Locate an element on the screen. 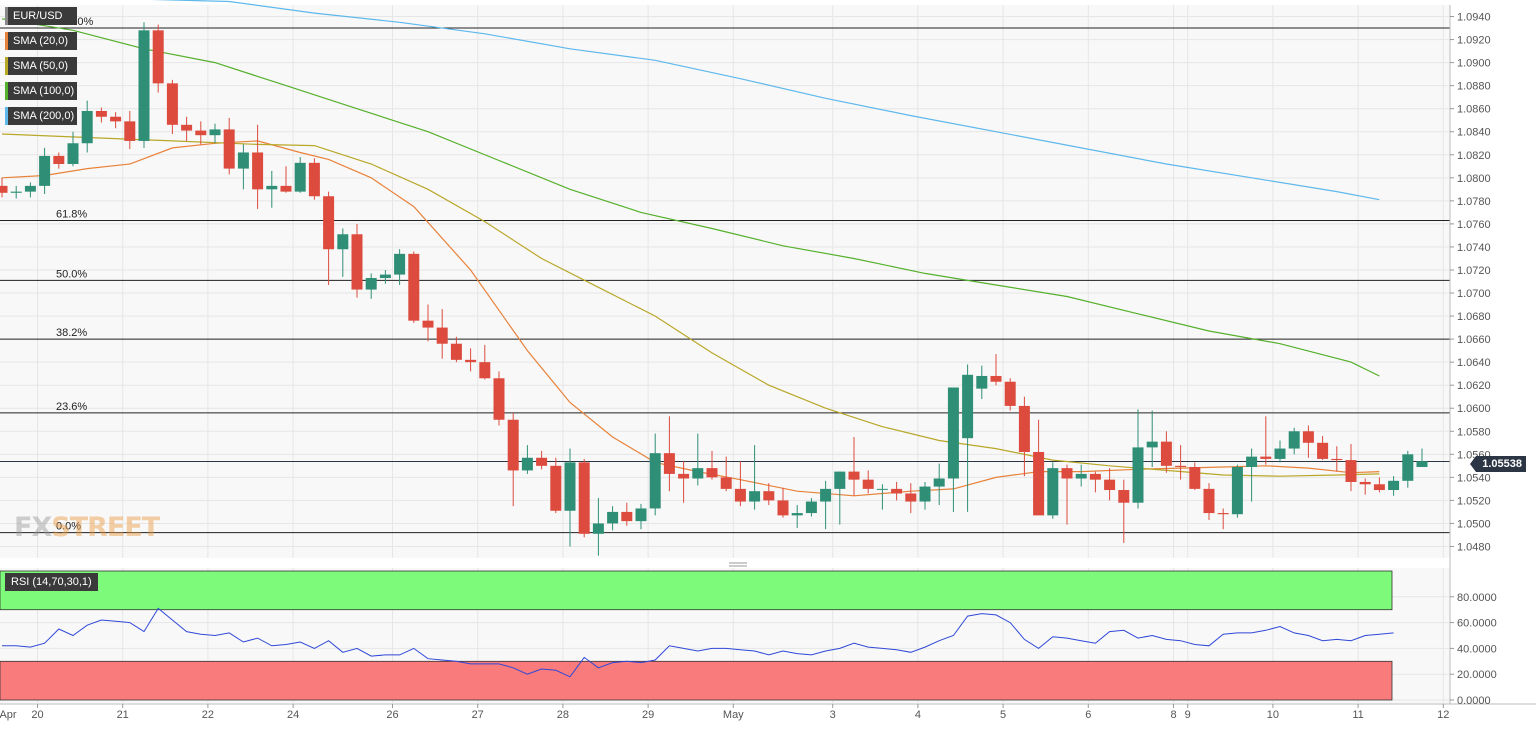 This screenshot has width=1536, height=735. y-tick-label: 1.0720 is located at coordinates (1474, 271).